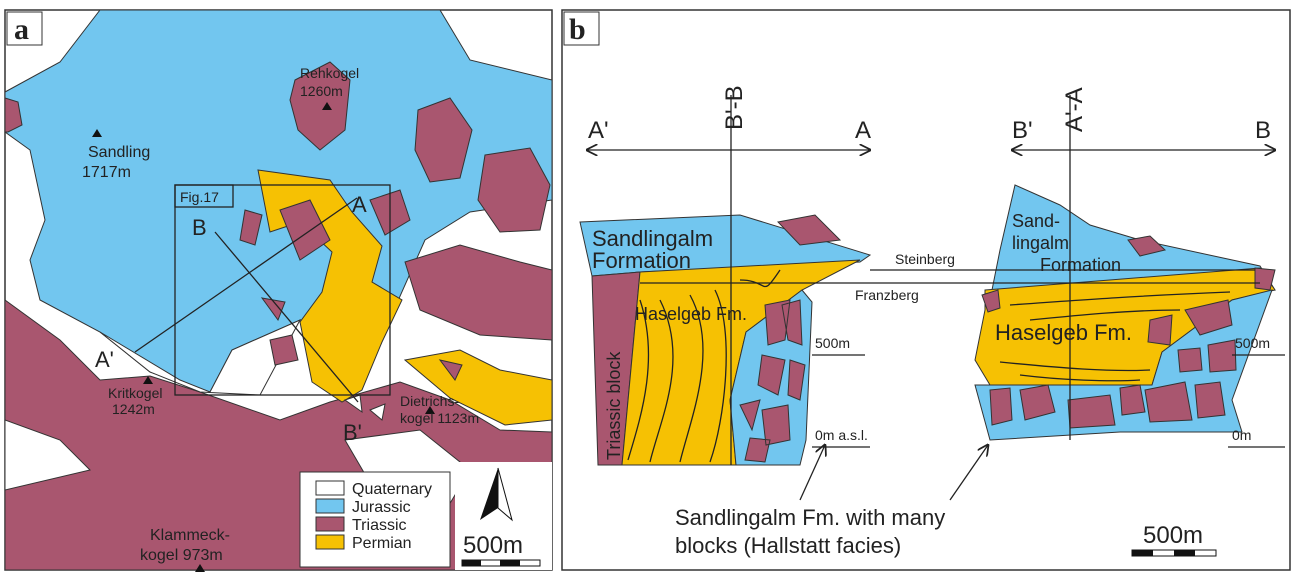 Image resolution: width=1295 pixels, height=574 pixels. Describe the element at coordinates (1241, 435) in the screenshot. I see `level-label: 0m` at that location.